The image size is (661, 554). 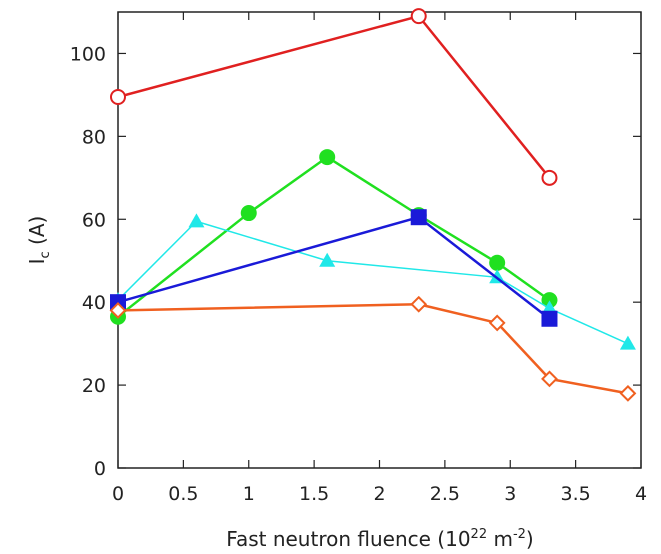 I want to click on x-tick-label: 1, so click(x=249, y=494).